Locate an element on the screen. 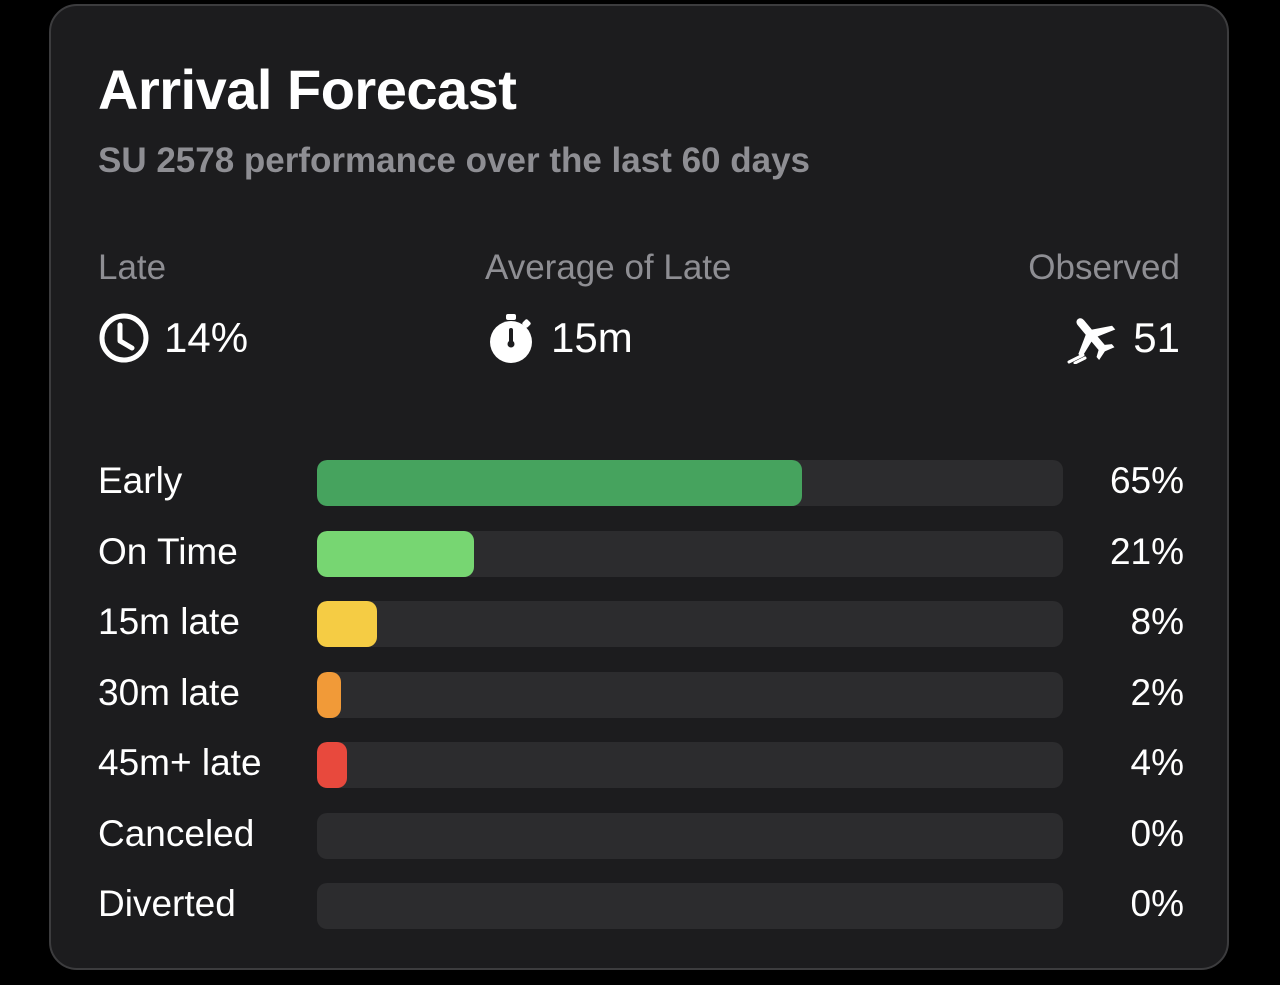 This screenshot has height=985, width=1280. stat-late-value: 14% is located at coordinates (206, 337).